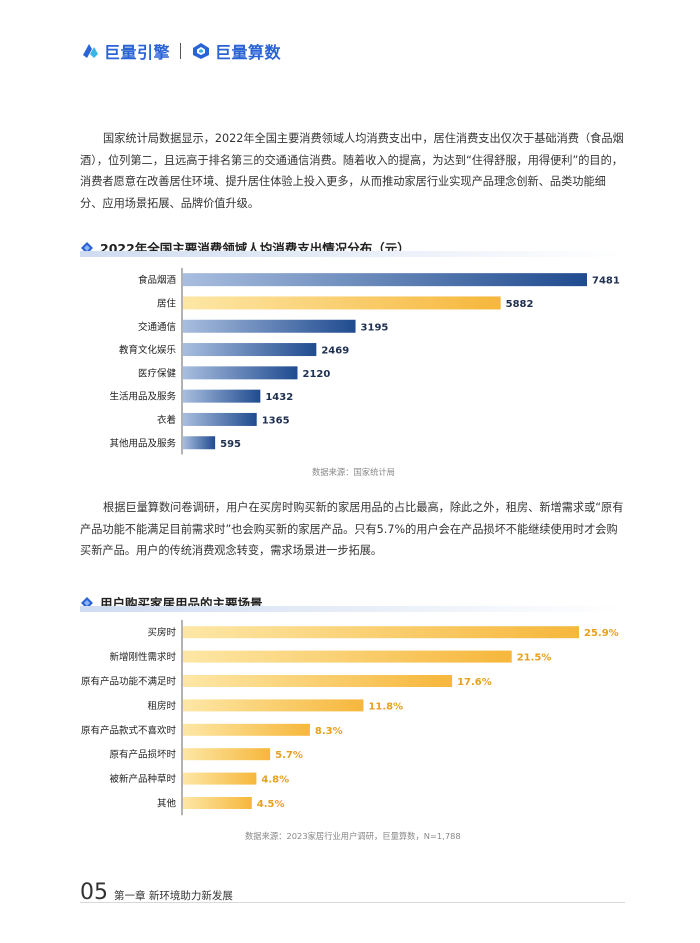 This screenshot has height=943, width=700. I want to click on value-label: 2120, so click(316, 374).